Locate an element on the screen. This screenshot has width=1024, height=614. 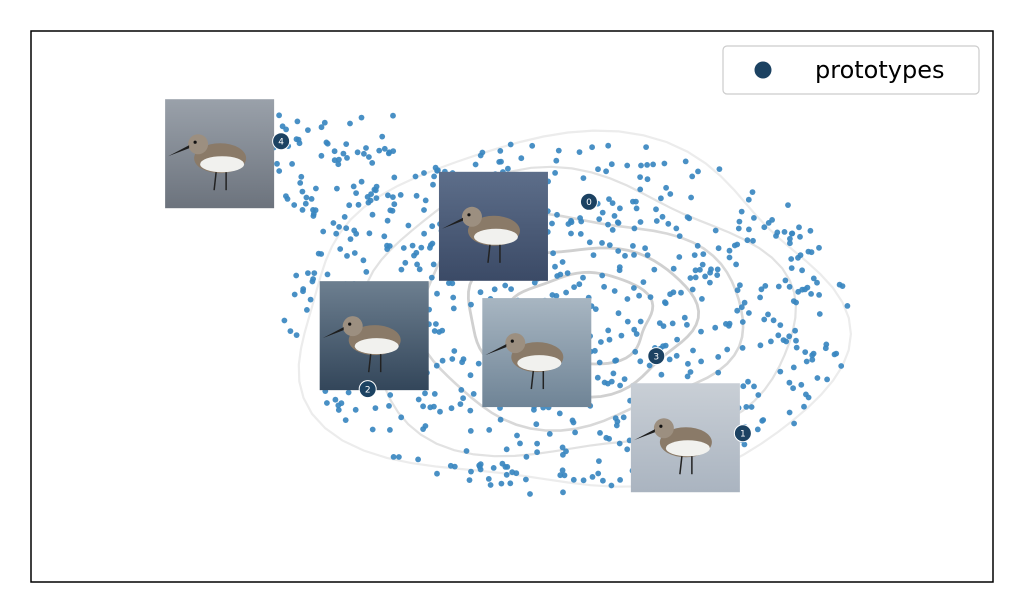
legend-box is located at coordinates (851, 70).